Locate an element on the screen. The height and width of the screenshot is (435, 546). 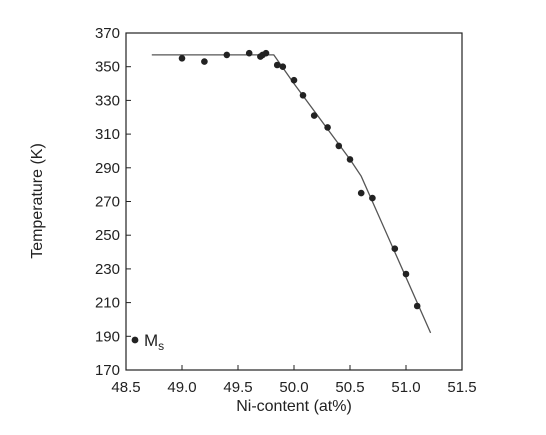
y-tick-label-0: 170 is located at coordinates (107, 370).